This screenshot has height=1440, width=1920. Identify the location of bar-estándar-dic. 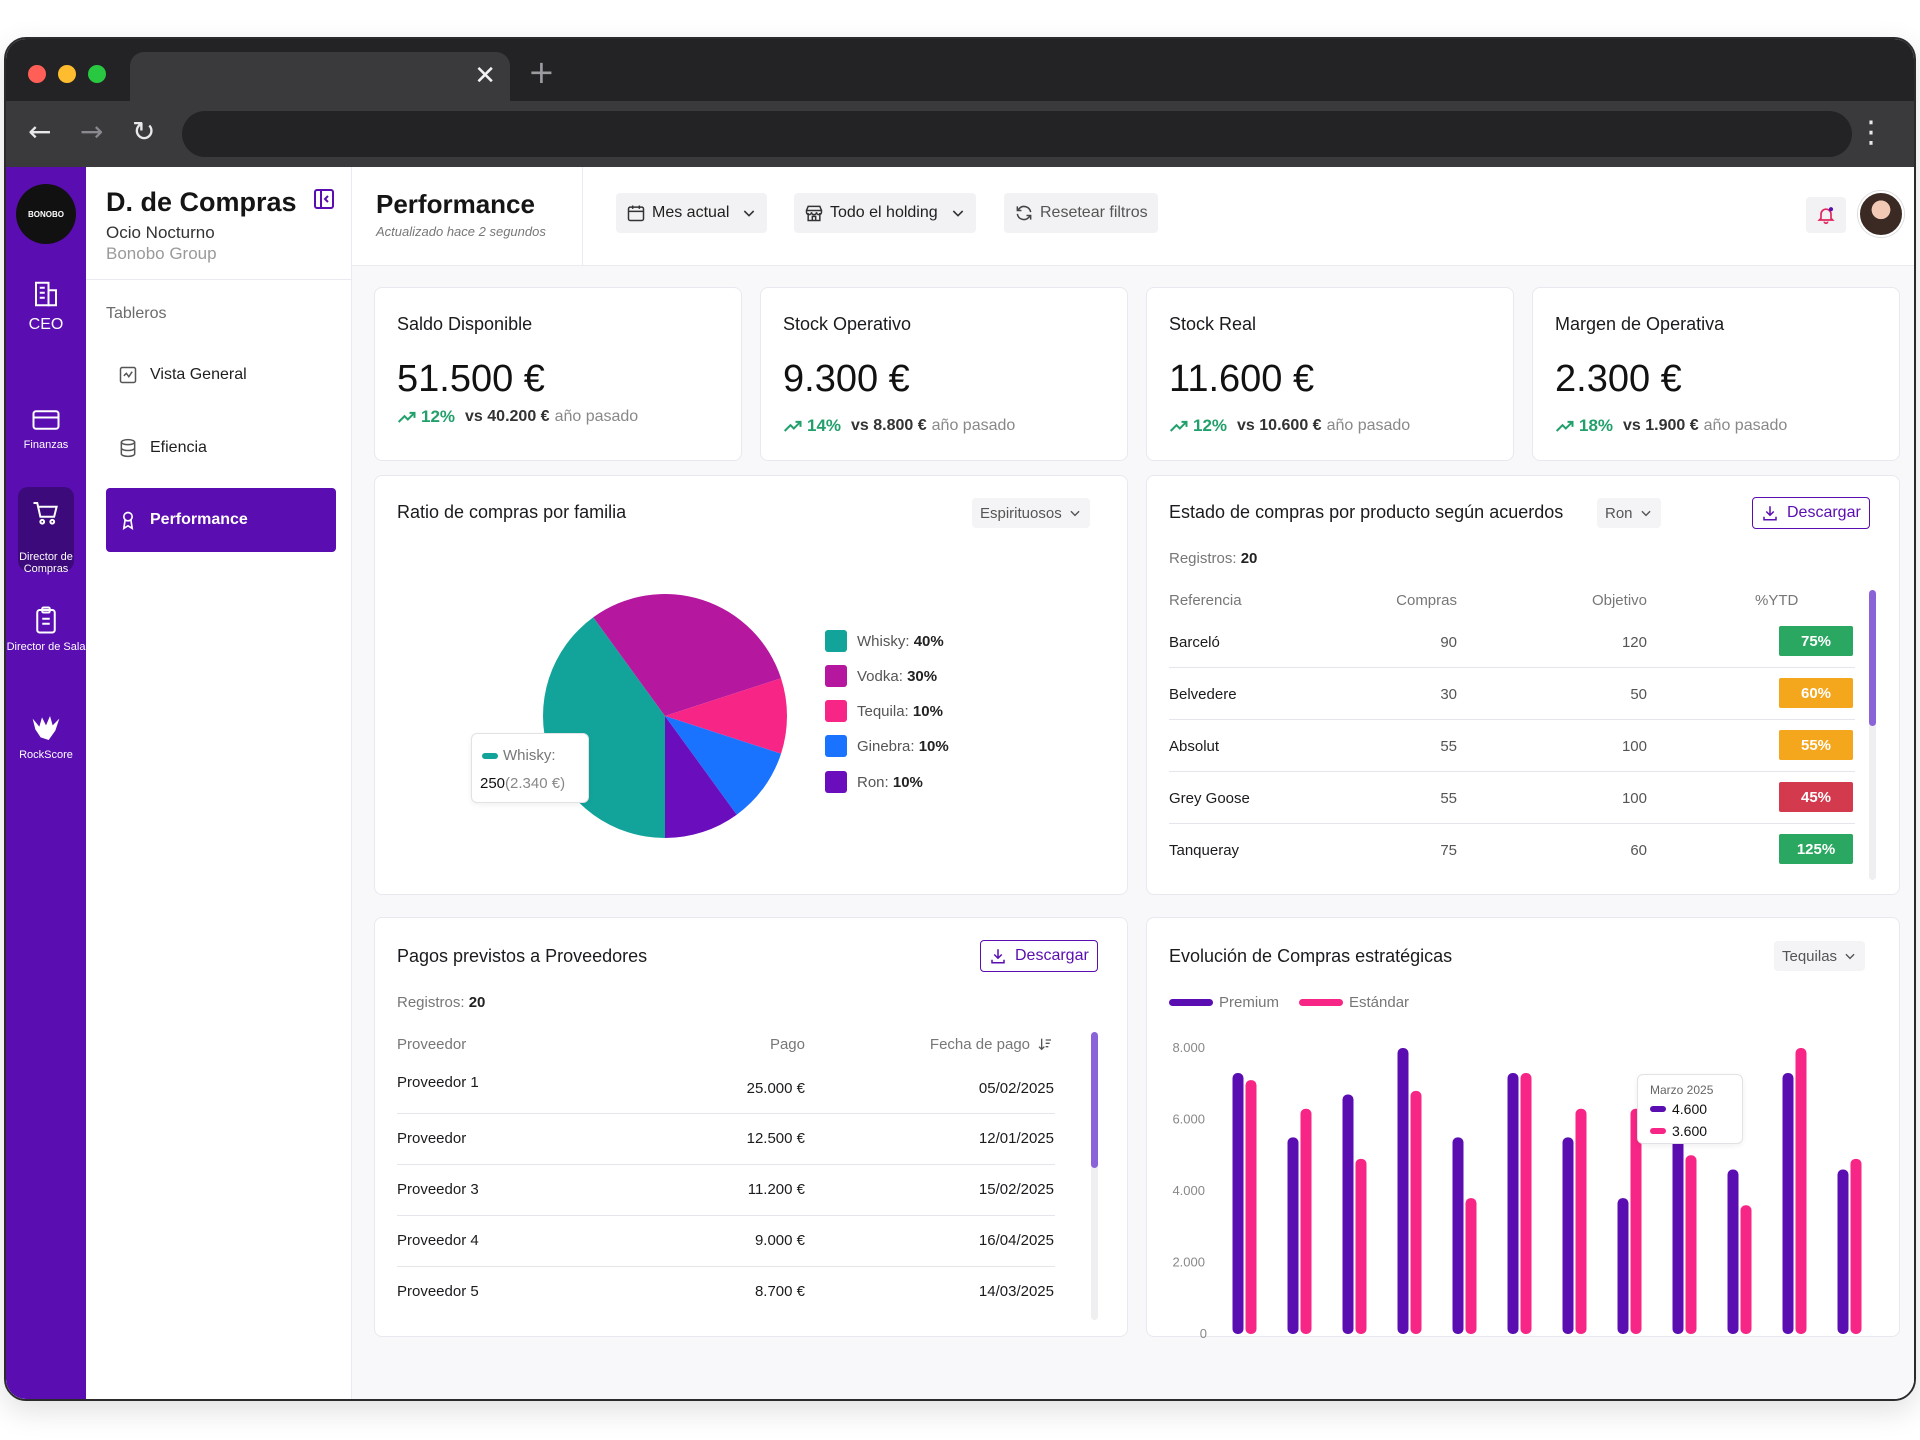
(1581, 1221).